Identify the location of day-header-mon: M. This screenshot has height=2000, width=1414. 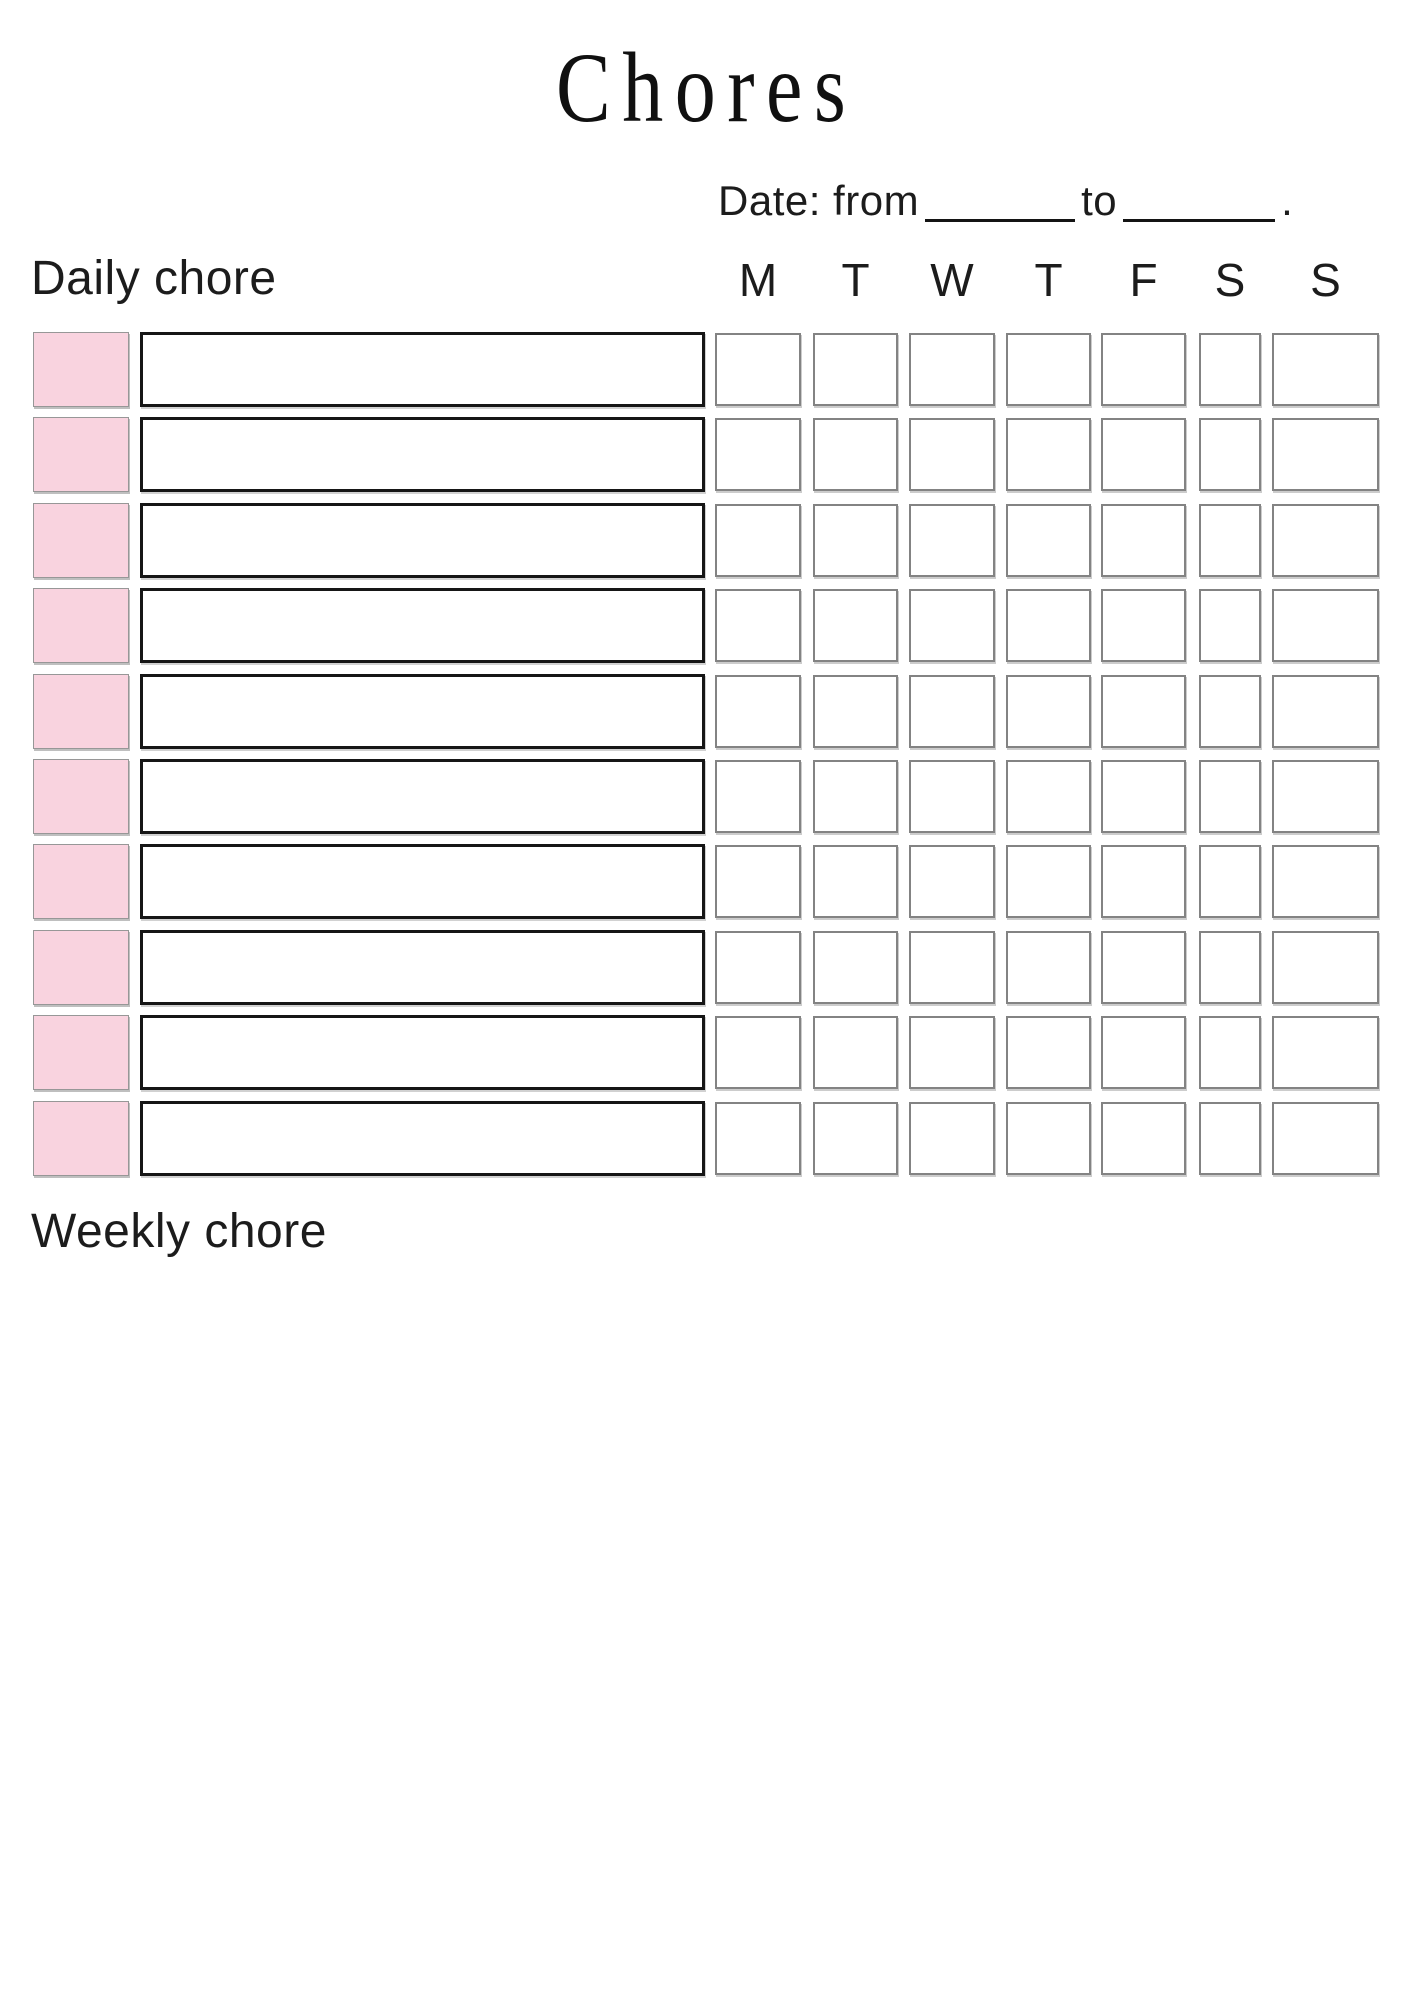
(758, 280).